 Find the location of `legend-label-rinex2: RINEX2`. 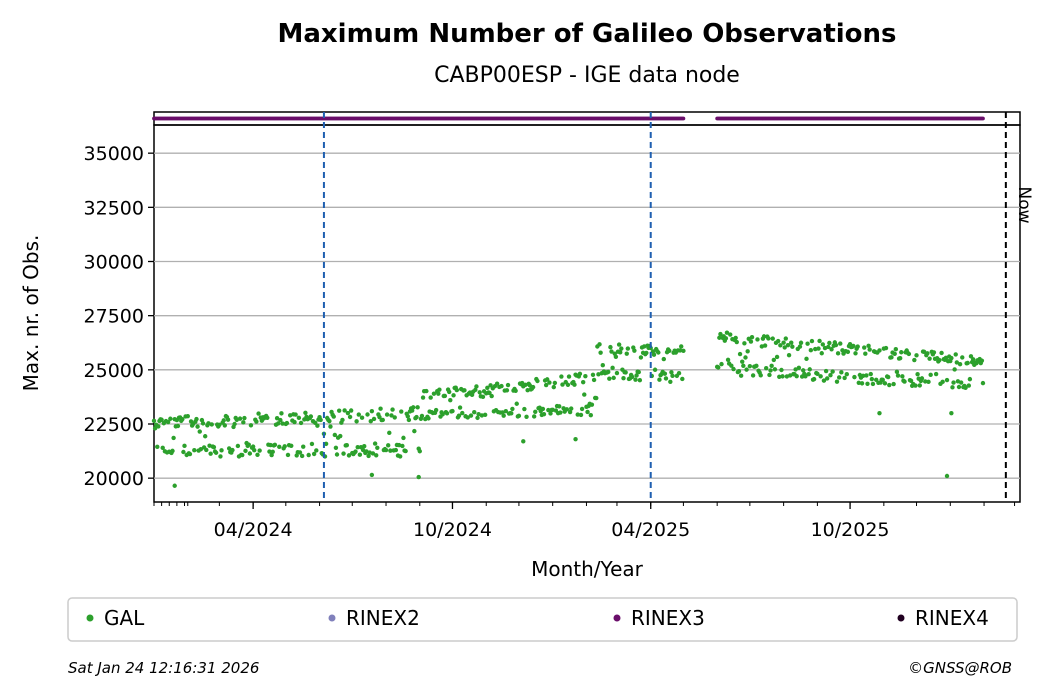

legend-label-rinex2: RINEX2 is located at coordinates (383, 618).